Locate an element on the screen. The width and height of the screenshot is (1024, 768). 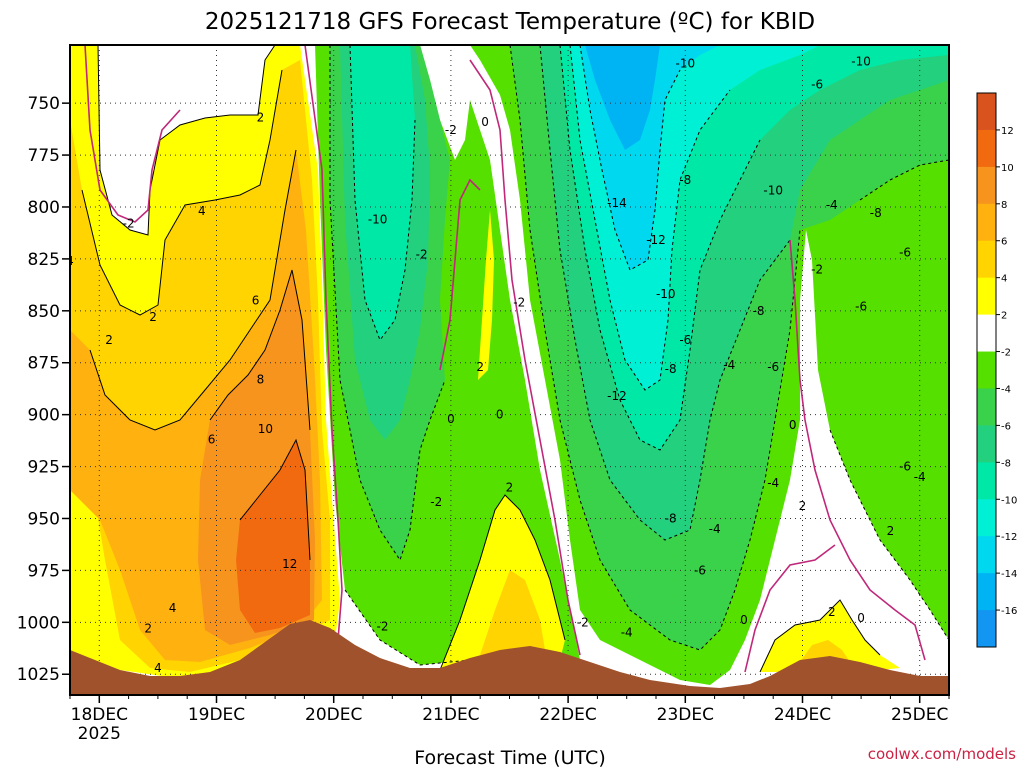
contour-label: 12 is located at coordinates (289, 564).